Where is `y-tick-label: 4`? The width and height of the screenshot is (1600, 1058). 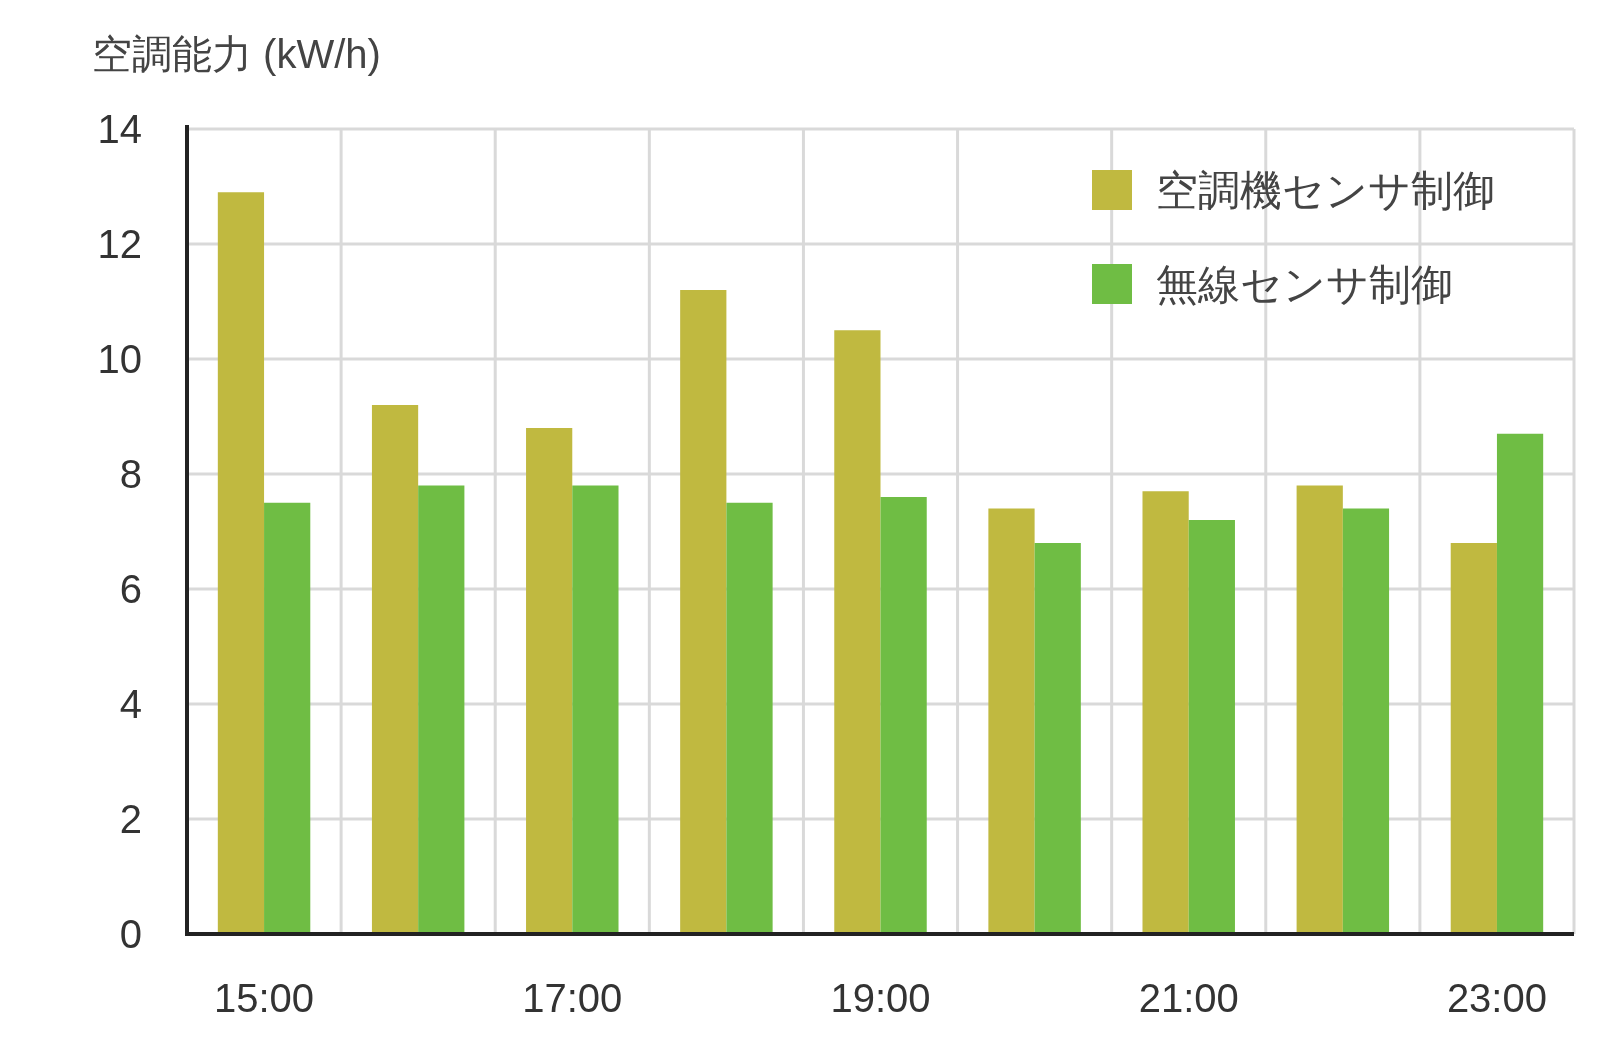
y-tick-label: 4 is located at coordinates (130, 704).